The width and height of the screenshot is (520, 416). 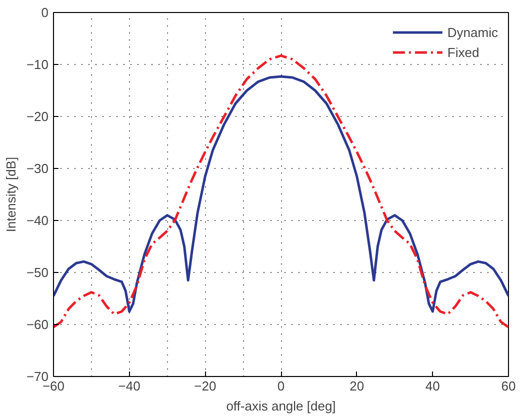 I want to click on legend-label: Fixed, so click(x=463, y=52).